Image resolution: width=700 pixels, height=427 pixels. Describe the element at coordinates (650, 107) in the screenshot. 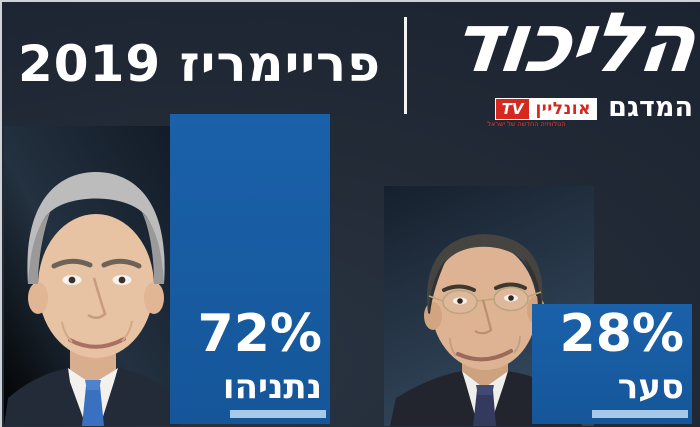

I see `sample-label: המדגם` at that location.